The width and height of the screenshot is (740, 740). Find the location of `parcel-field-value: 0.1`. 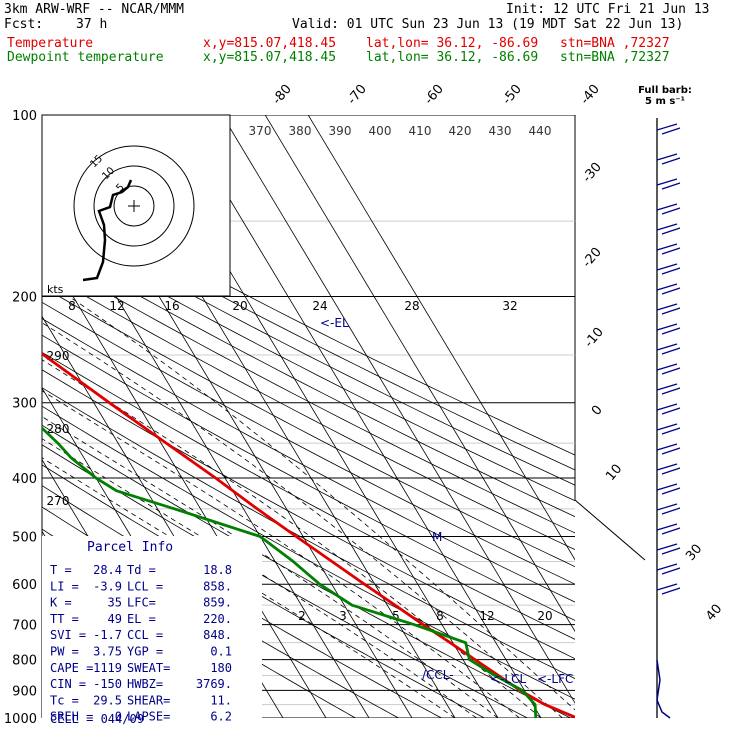

parcel-field-value: 0.1 is located at coordinates (221, 652).